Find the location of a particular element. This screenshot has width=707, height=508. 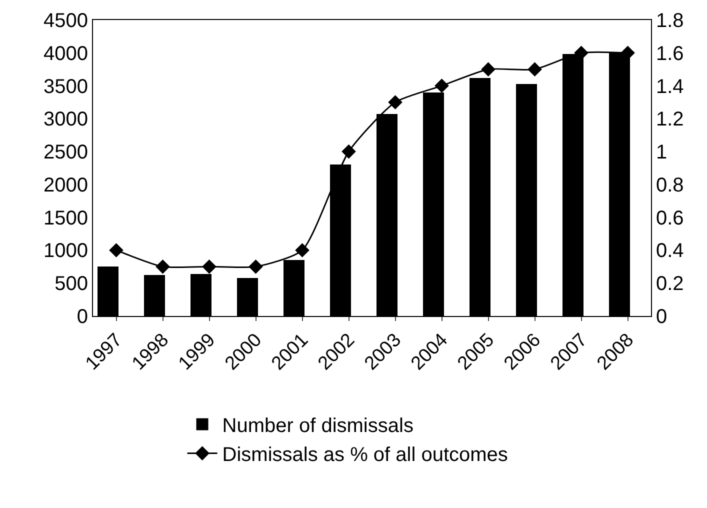

y2-tick-label: 0.8 is located at coordinates (670, 185).